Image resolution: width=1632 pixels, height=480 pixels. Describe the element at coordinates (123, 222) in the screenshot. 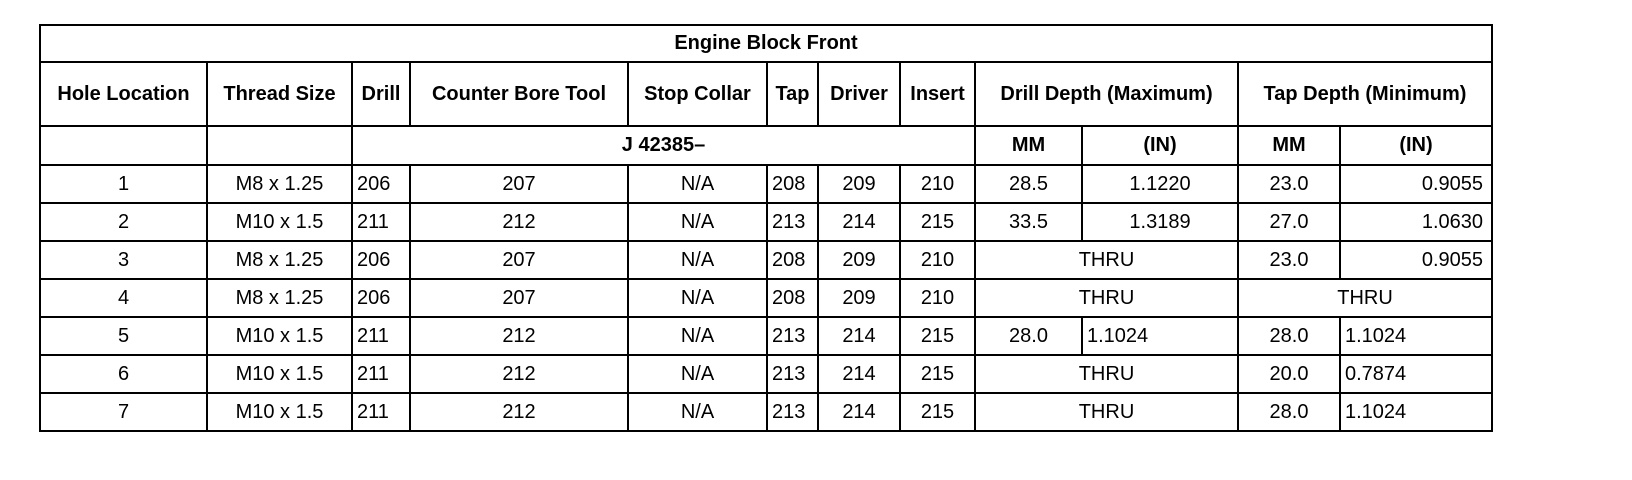

I see `table-cell: 2` at that location.